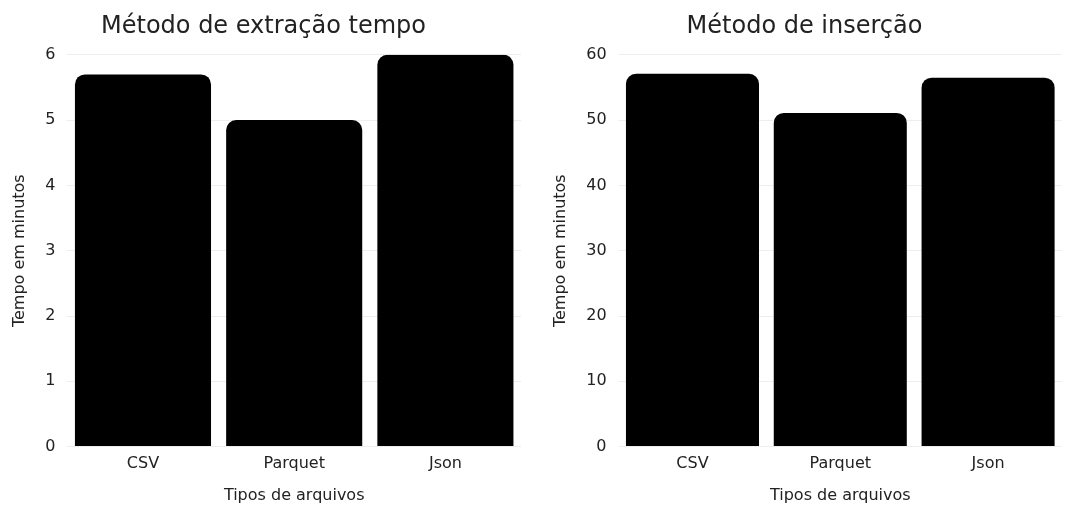  What do you see at coordinates (50, 184) in the screenshot?
I see `y-tick-label: 4` at bounding box center [50, 184].